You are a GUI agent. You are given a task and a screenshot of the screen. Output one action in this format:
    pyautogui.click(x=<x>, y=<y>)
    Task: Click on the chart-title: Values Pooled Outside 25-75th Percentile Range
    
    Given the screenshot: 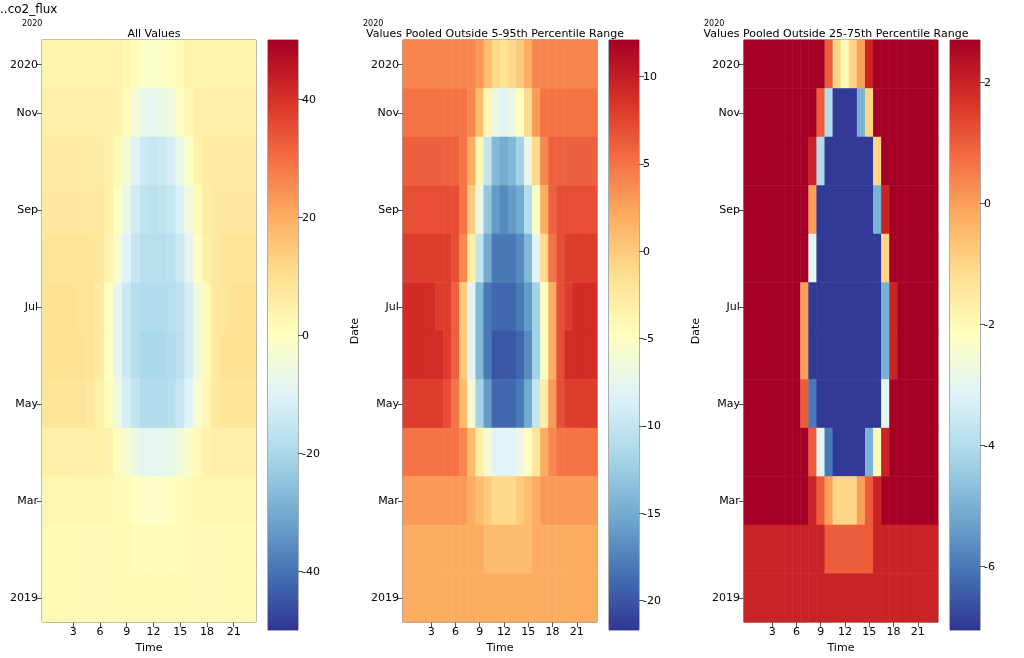 What is the action you would take?
    pyautogui.click(x=836, y=33)
    